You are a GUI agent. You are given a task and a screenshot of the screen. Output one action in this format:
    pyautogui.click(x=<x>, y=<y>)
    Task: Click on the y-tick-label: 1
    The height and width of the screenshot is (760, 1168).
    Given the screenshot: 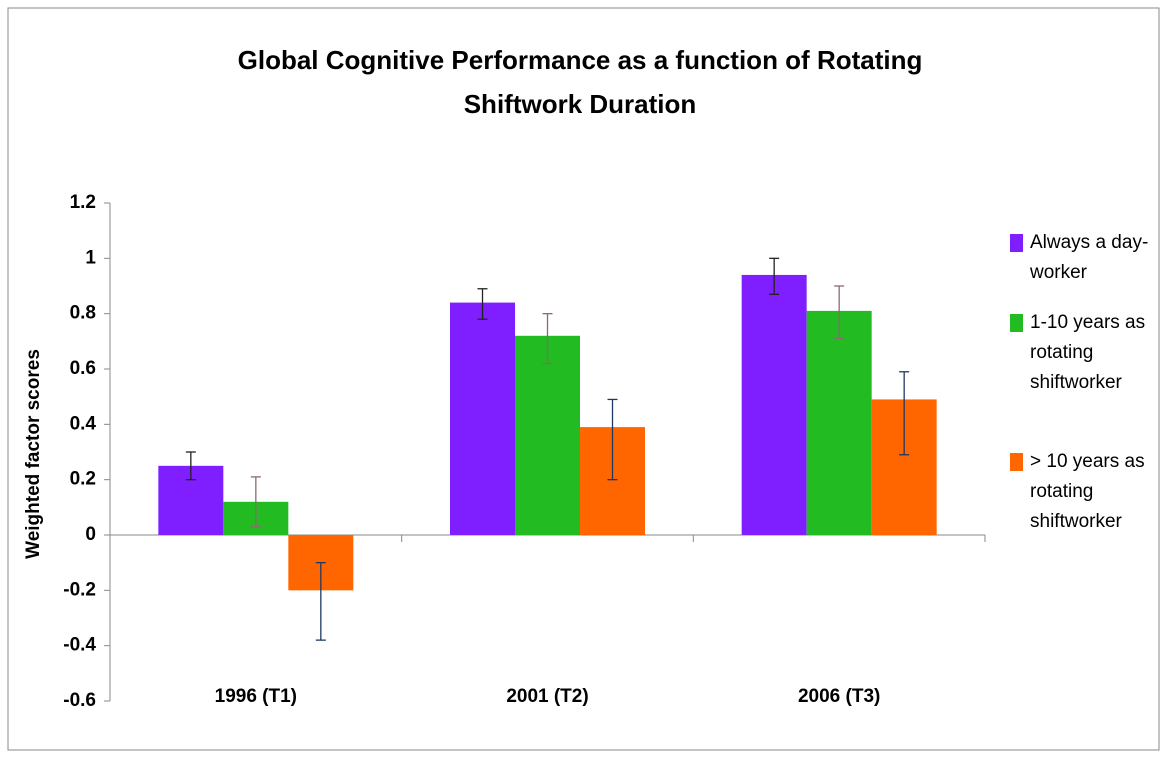 What is the action you would take?
    pyautogui.click(x=90, y=257)
    